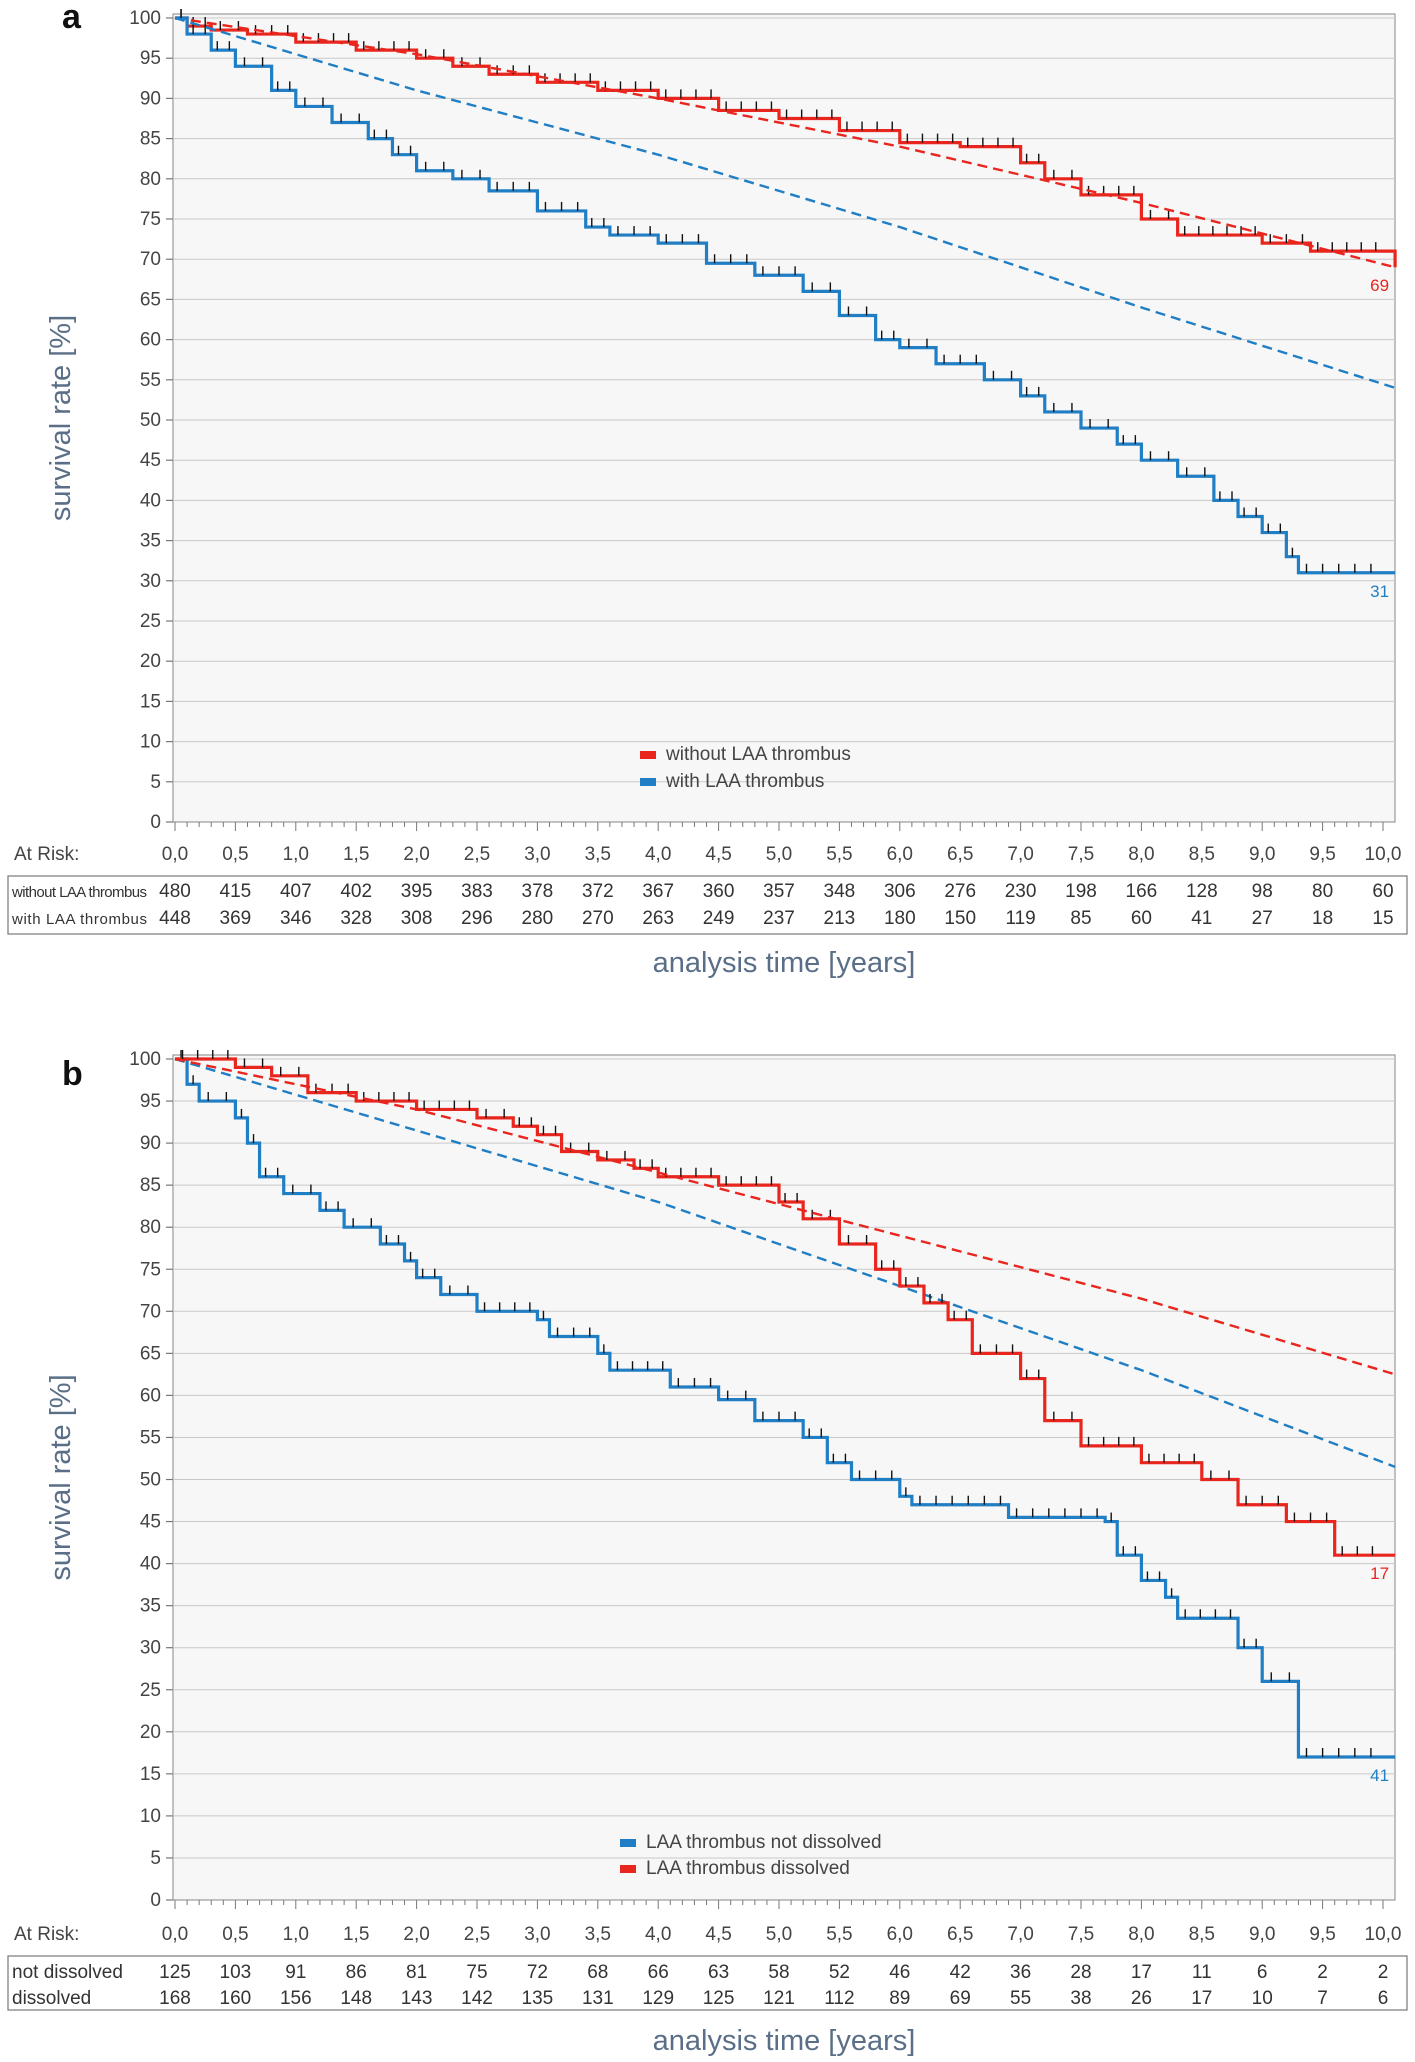 The width and height of the screenshot is (1415, 2062). Describe the element at coordinates (744, 781) in the screenshot. I see `legend-label: with LAA thrombus` at that location.